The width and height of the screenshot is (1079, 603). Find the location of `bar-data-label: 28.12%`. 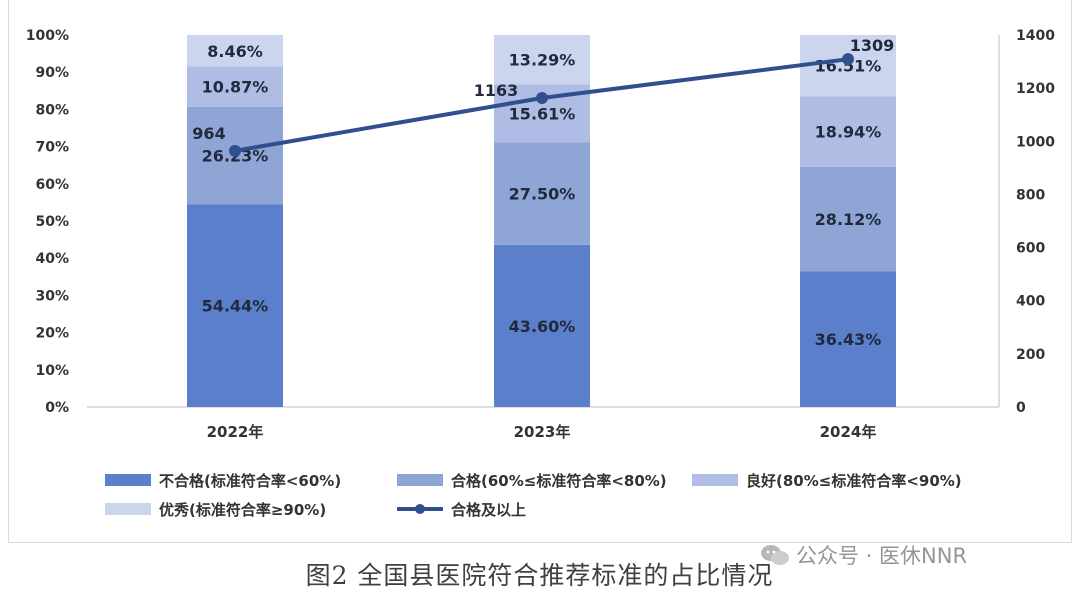

bar-data-label: 28.12% is located at coordinates (848, 219).